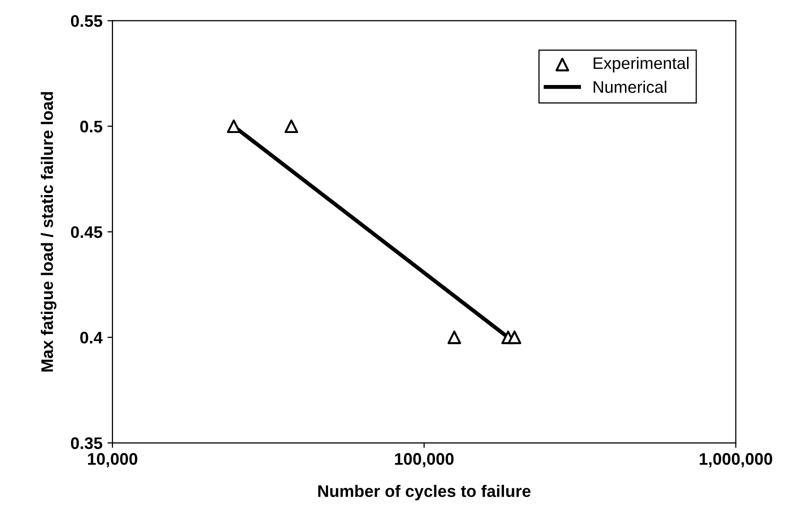  What do you see at coordinates (91, 126) in the screenshot?
I see `y-tick-label: 0.5` at bounding box center [91, 126].